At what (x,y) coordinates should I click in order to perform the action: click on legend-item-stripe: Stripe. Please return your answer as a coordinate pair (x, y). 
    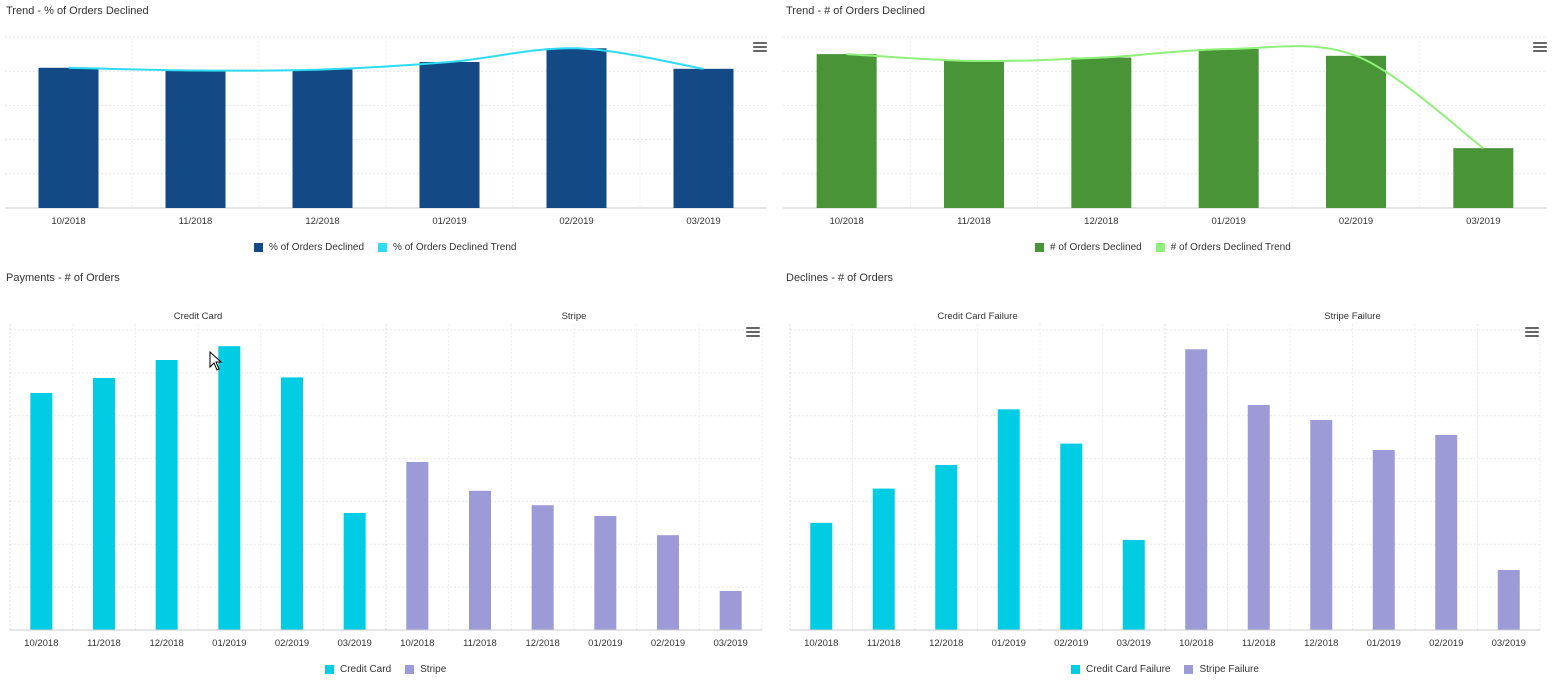
    Looking at the image, I should click on (425, 669).